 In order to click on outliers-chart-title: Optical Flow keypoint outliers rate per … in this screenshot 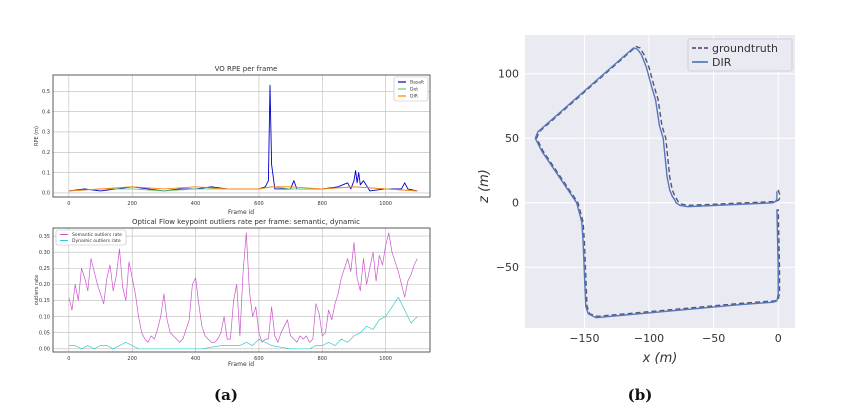, I will do `click(246, 222)`.